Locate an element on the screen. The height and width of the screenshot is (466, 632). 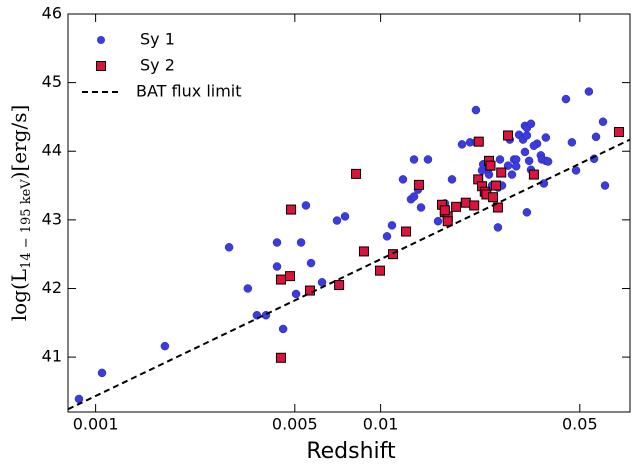
x-tick-label: 0.05 is located at coordinates (580, 424).